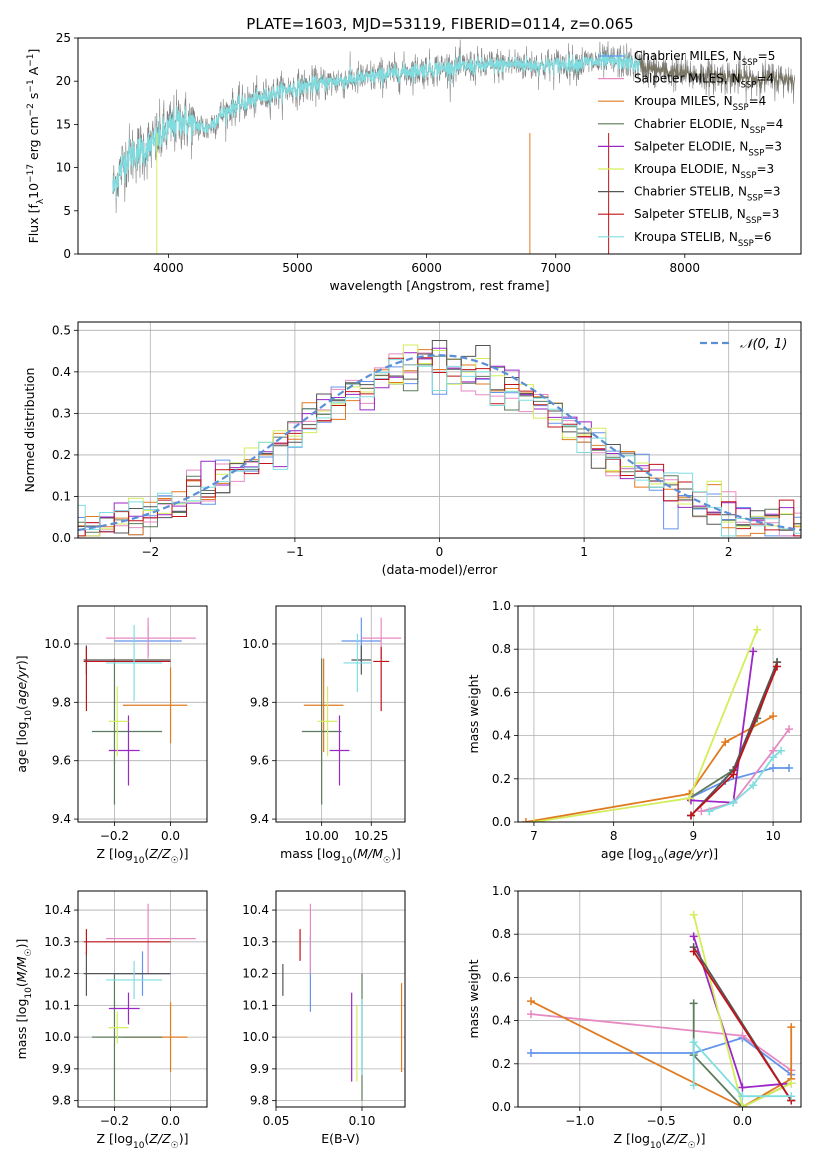 This screenshot has width=819, height=1170. I want to click on svg-text:Flux [fλ10−17 erg cm−2 s−1 A−1: Flux [fλ10−17 erg cm−2 s−1 A−1], so click(36, 146).